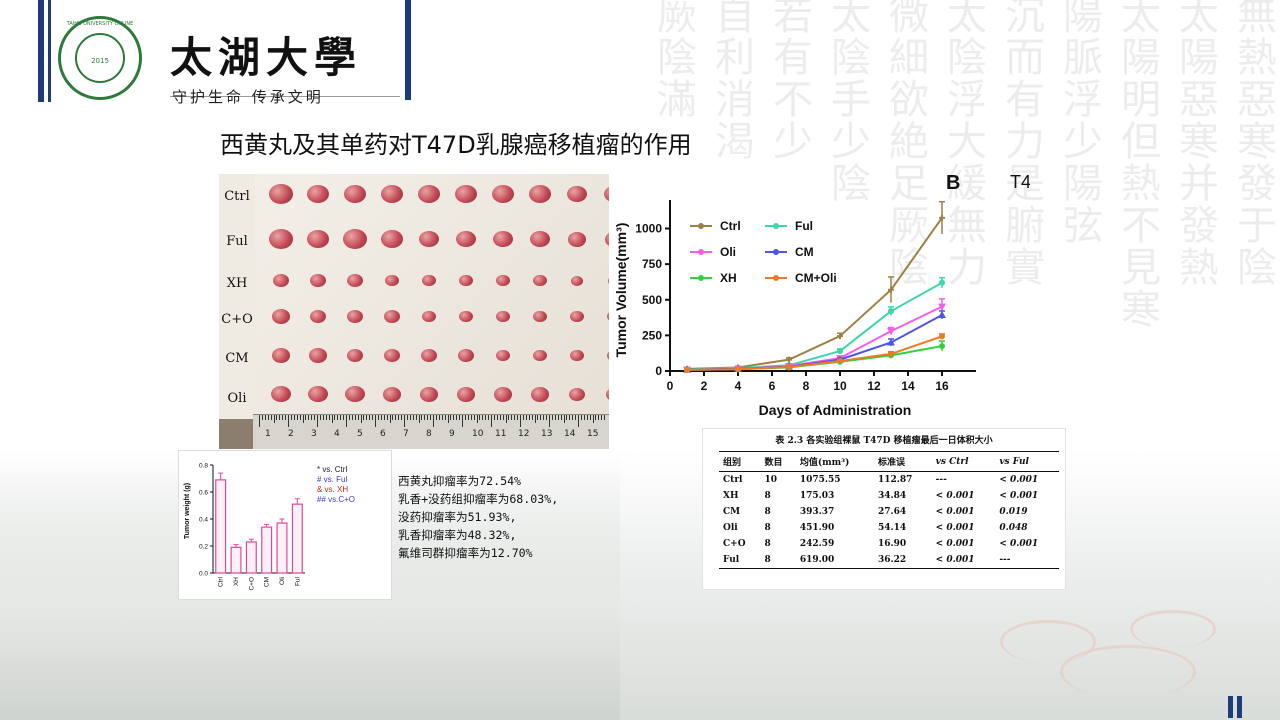  I want to click on photo-ruler: 1 2 3 4 5 6 7 8 9 10 11 12 13 14 15, so click(431, 431).